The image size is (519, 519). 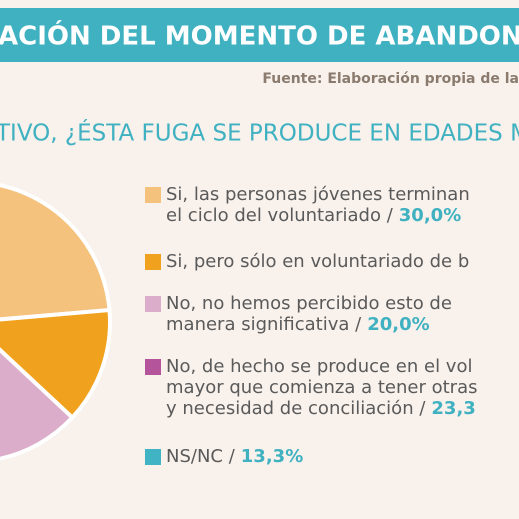 I want to click on pie, so click(x=56, y=322).